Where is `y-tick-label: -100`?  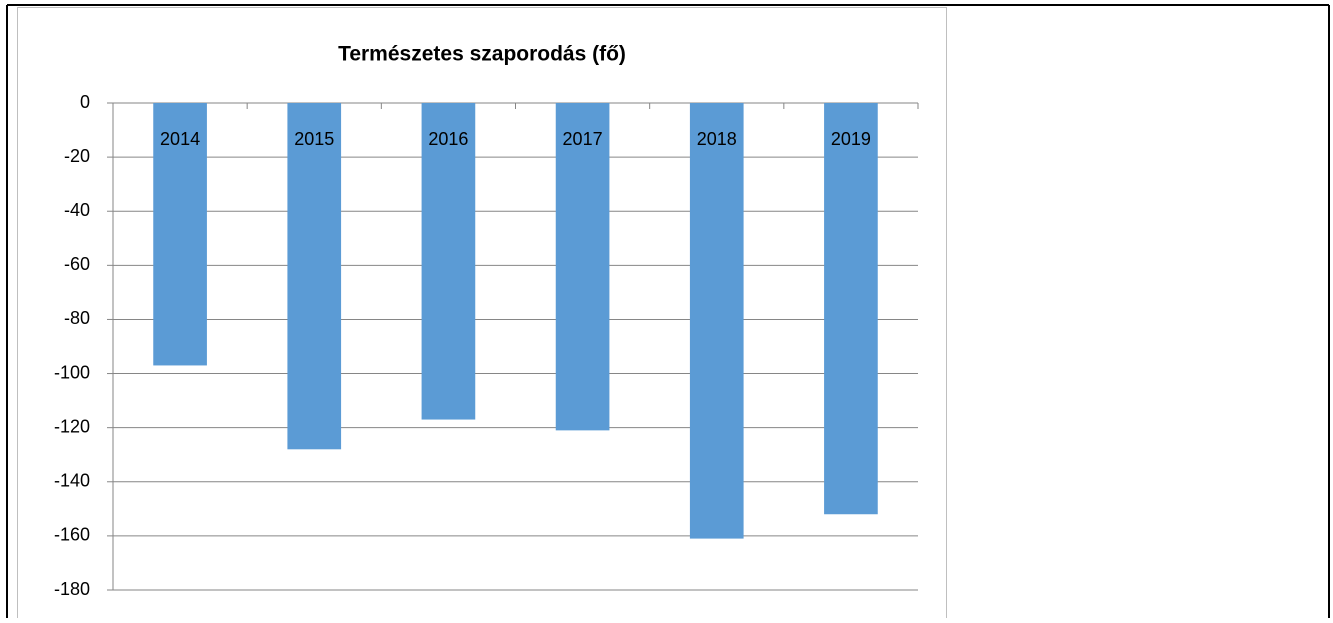
y-tick-label: -100 is located at coordinates (72, 372).